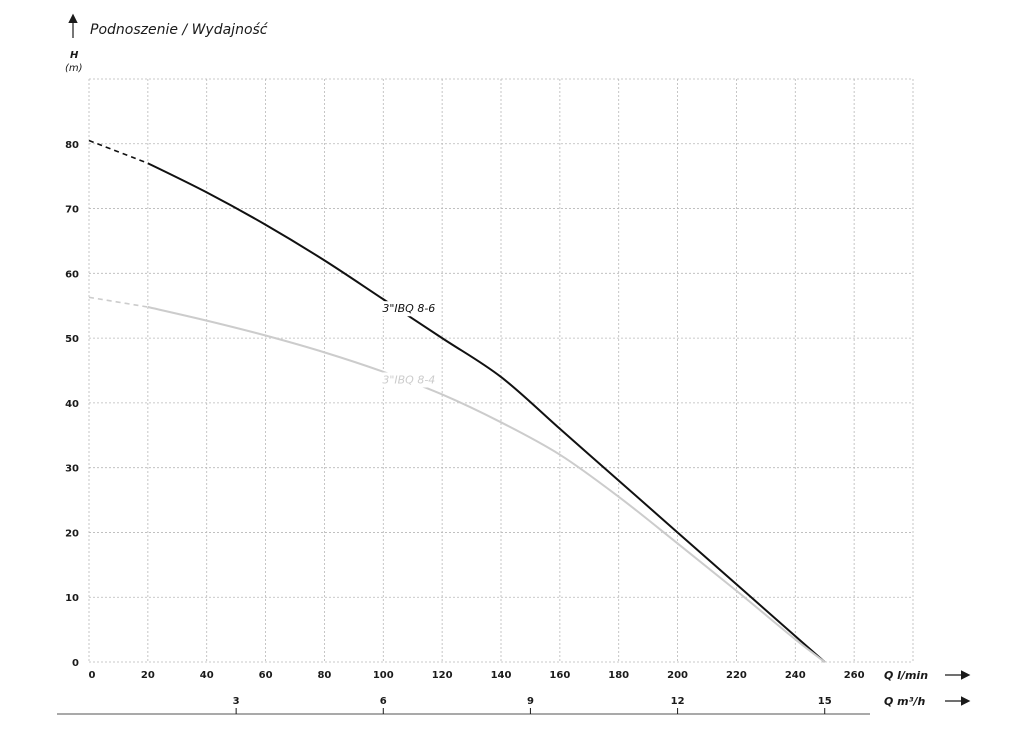 The height and width of the screenshot is (732, 1024). Describe the element at coordinates (383, 701) in the screenshot. I see `secondary-tick-label: 6` at that location.